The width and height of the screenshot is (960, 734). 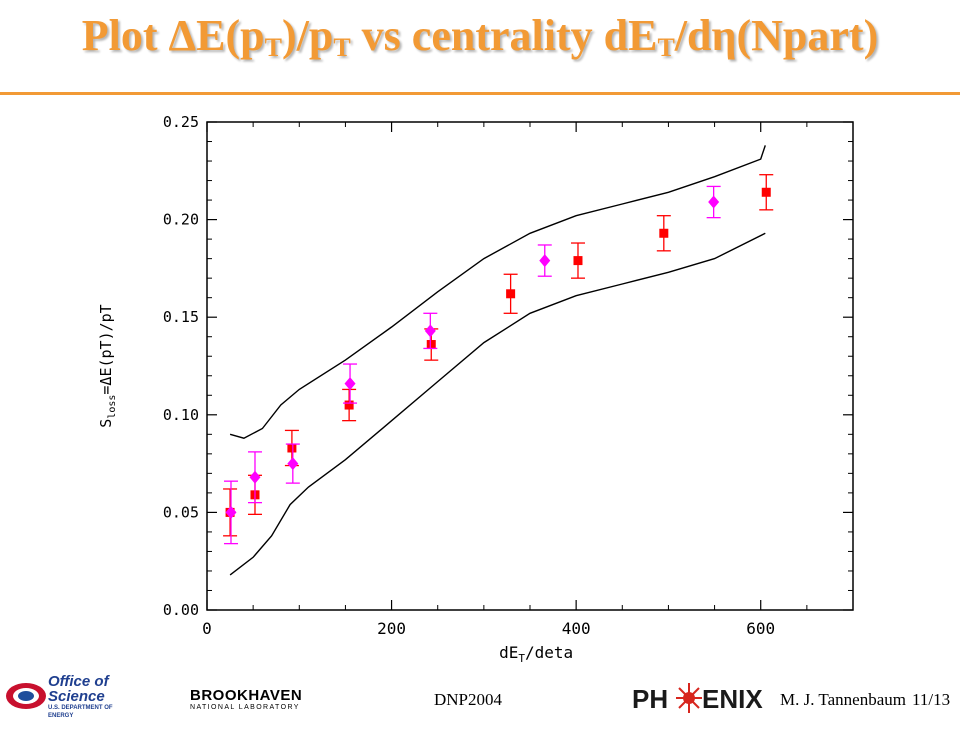 I want to click on y-tick-label: 0.05, so click(x=181, y=512).